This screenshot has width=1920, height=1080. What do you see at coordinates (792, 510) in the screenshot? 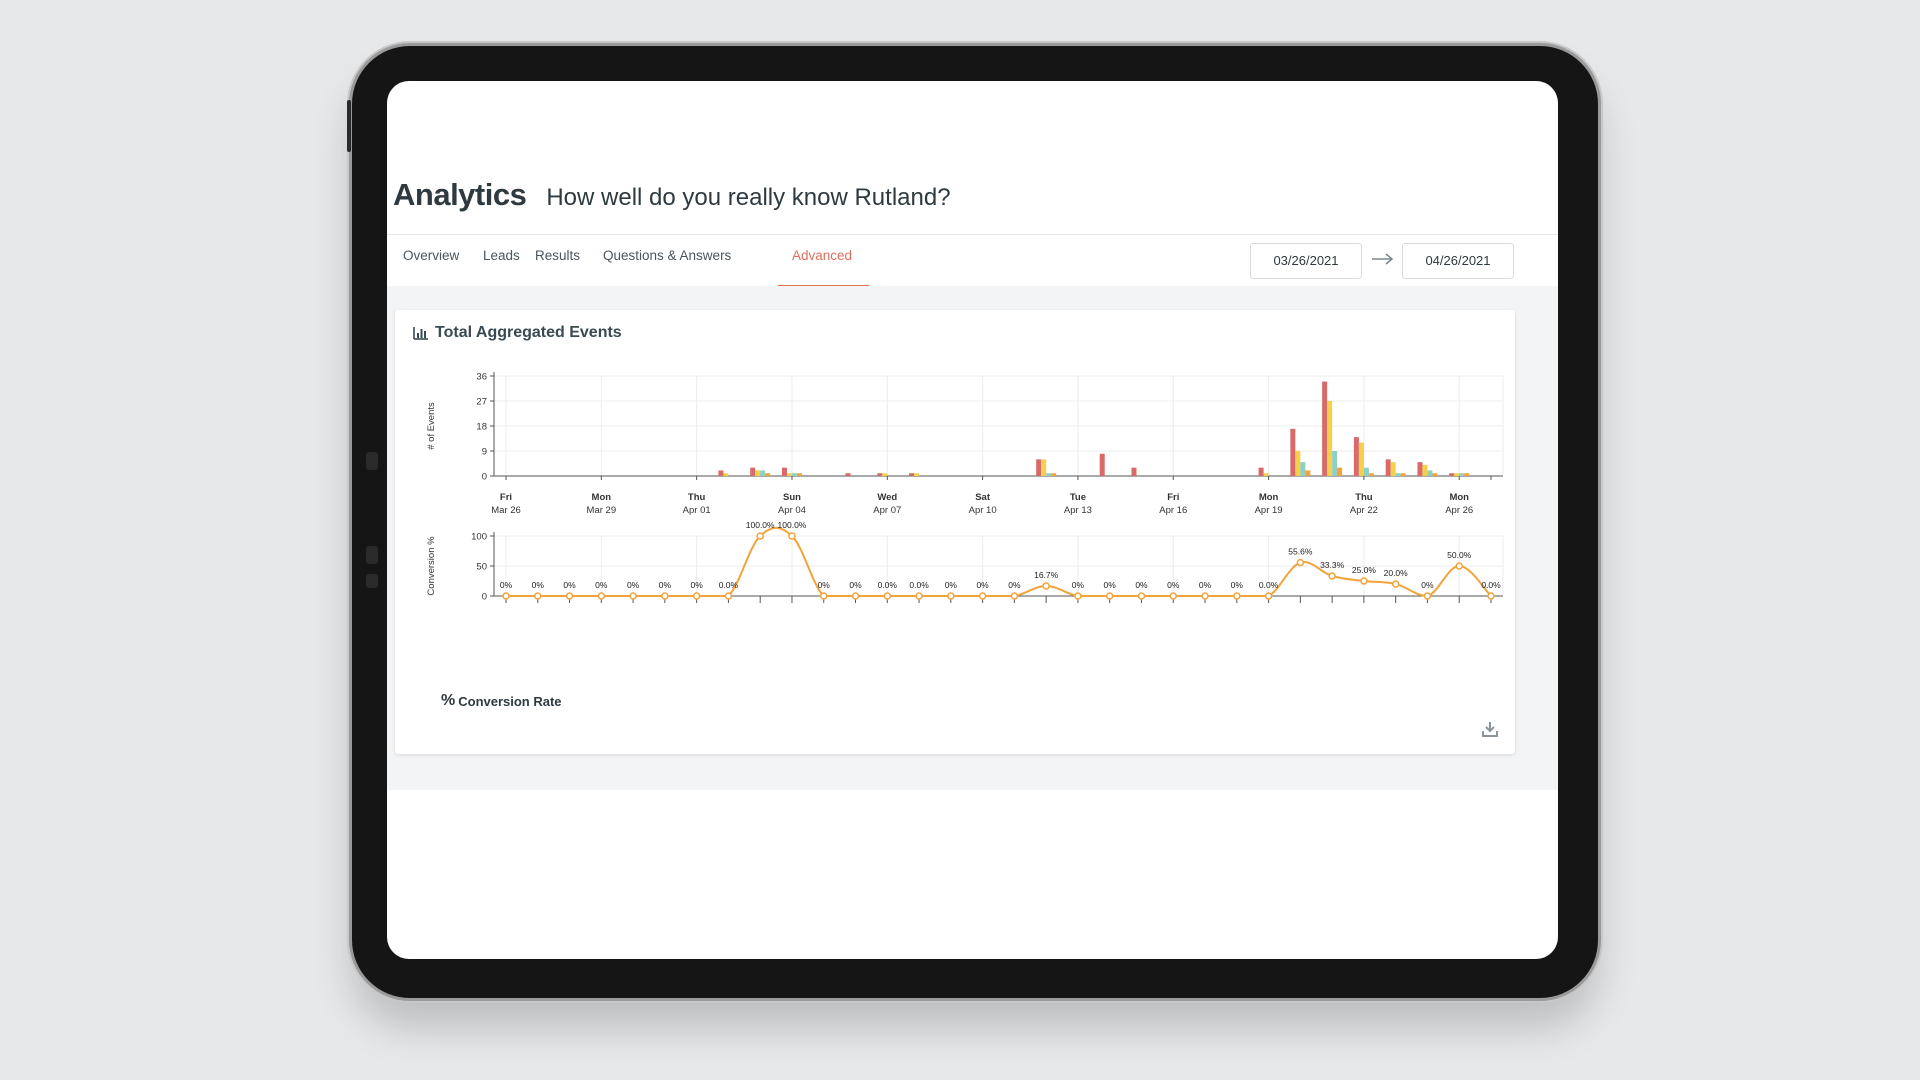
I see `x-tick-date: Apr 04` at bounding box center [792, 510].